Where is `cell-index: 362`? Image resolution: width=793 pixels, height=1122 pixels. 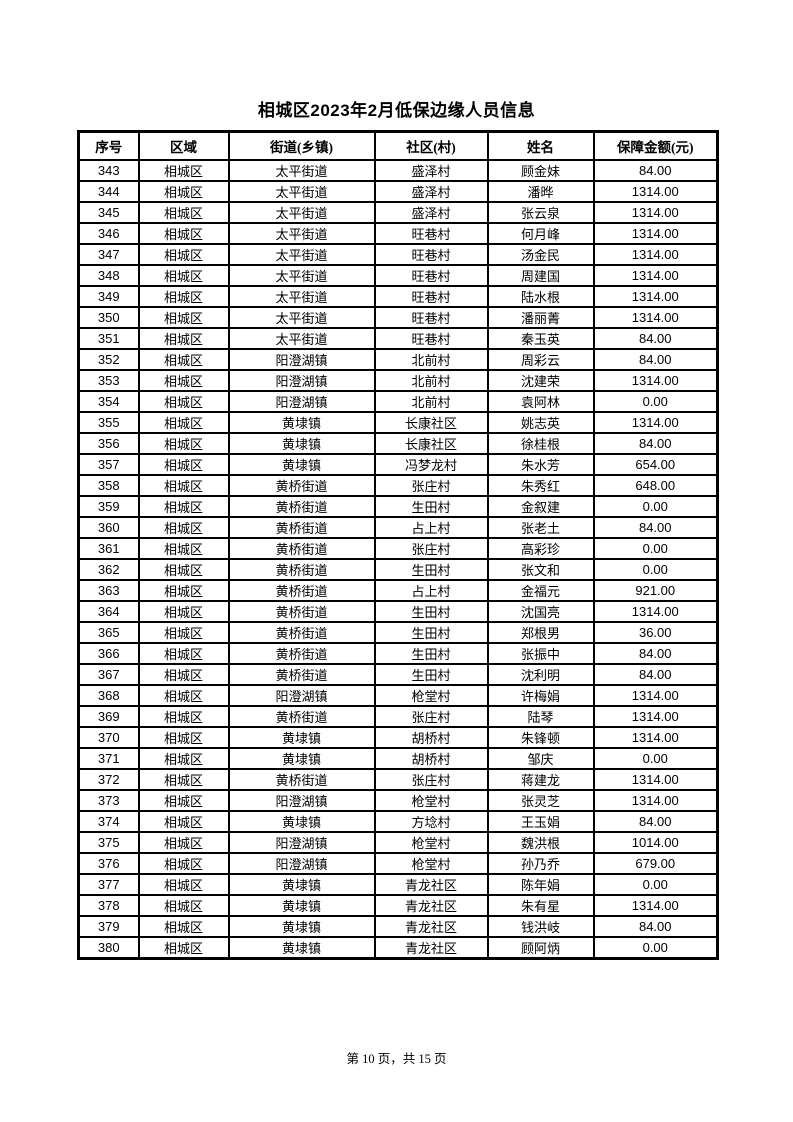
cell-index: 362 is located at coordinates (108, 569).